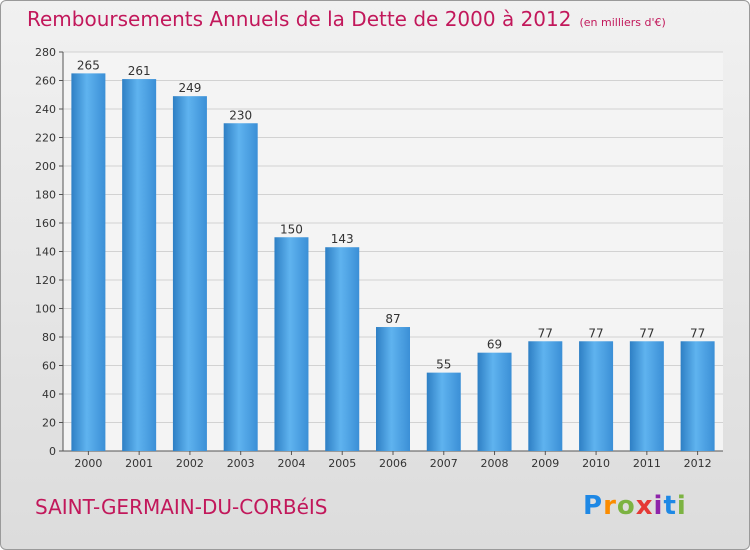 Image resolution: width=750 pixels, height=550 pixels. I want to click on x-tick-label: 2002, so click(190, 463).